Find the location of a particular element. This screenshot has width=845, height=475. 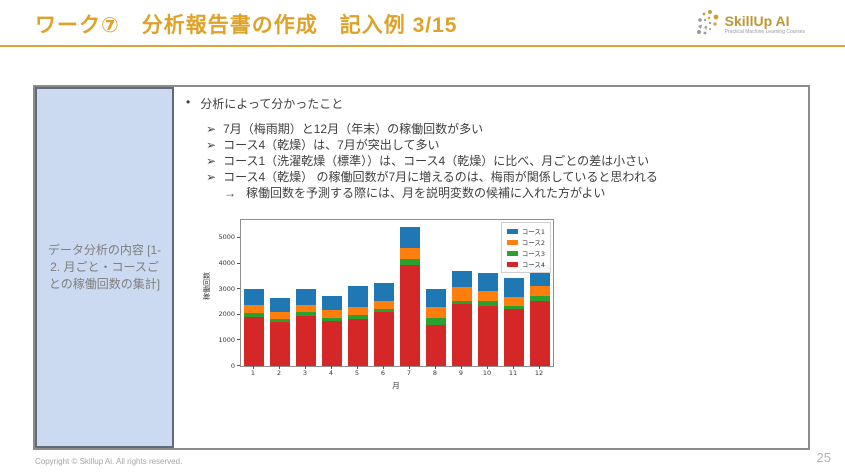

bar-month-4-コース4 is located at coordinates (332, 343).